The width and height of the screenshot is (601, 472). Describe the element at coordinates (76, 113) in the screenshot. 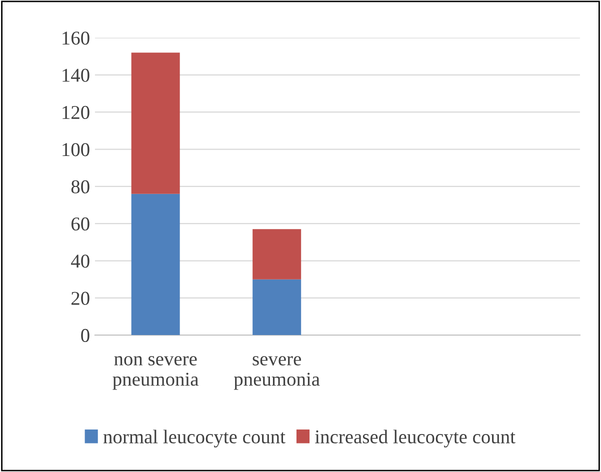

I see `y-tick-label: 120` at that location.